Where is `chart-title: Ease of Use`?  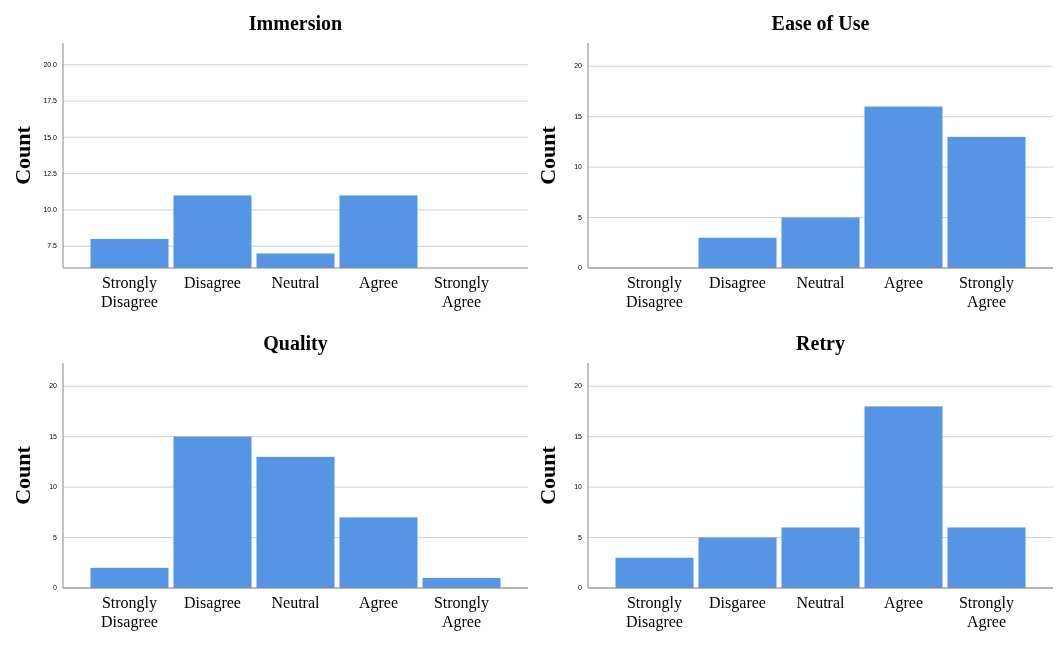
chart-title: Ease of Use is located at coordinates (820, 23).